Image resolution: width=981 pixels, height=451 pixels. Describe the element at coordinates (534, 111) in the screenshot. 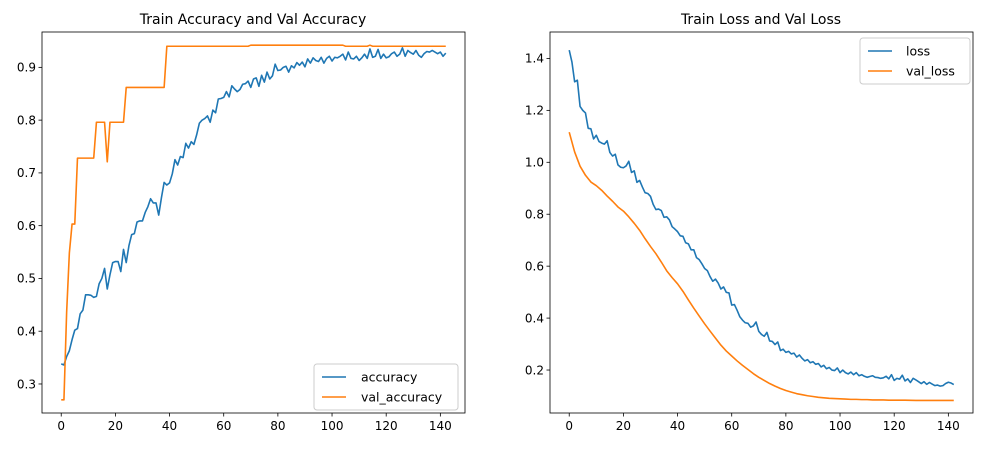

I see `y-tick-label: 1.2` at that location.